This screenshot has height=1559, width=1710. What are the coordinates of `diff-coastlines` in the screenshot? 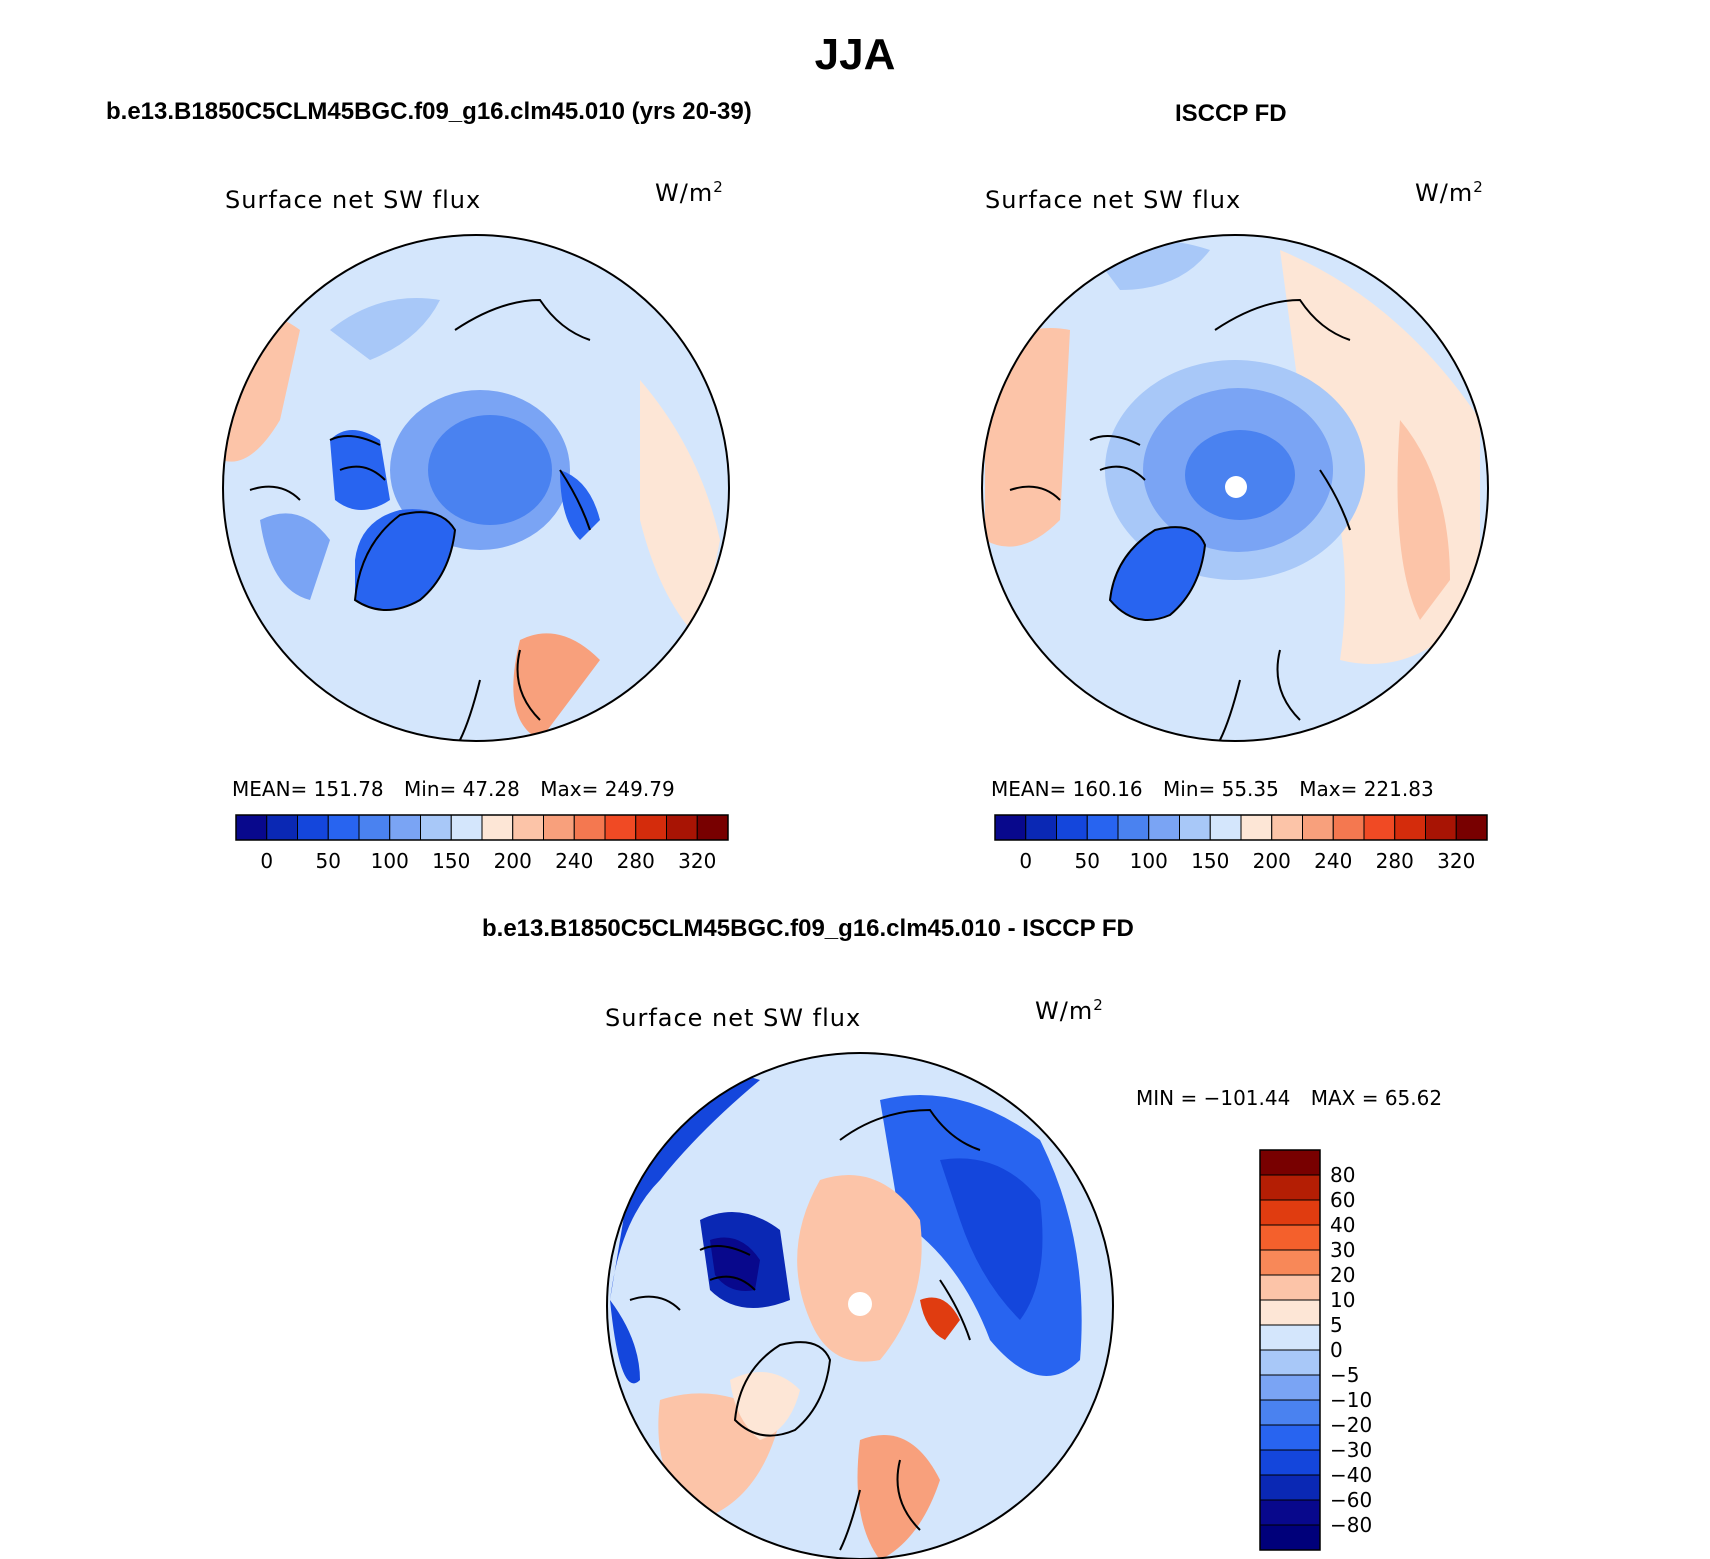 It's located at (805, 1329).